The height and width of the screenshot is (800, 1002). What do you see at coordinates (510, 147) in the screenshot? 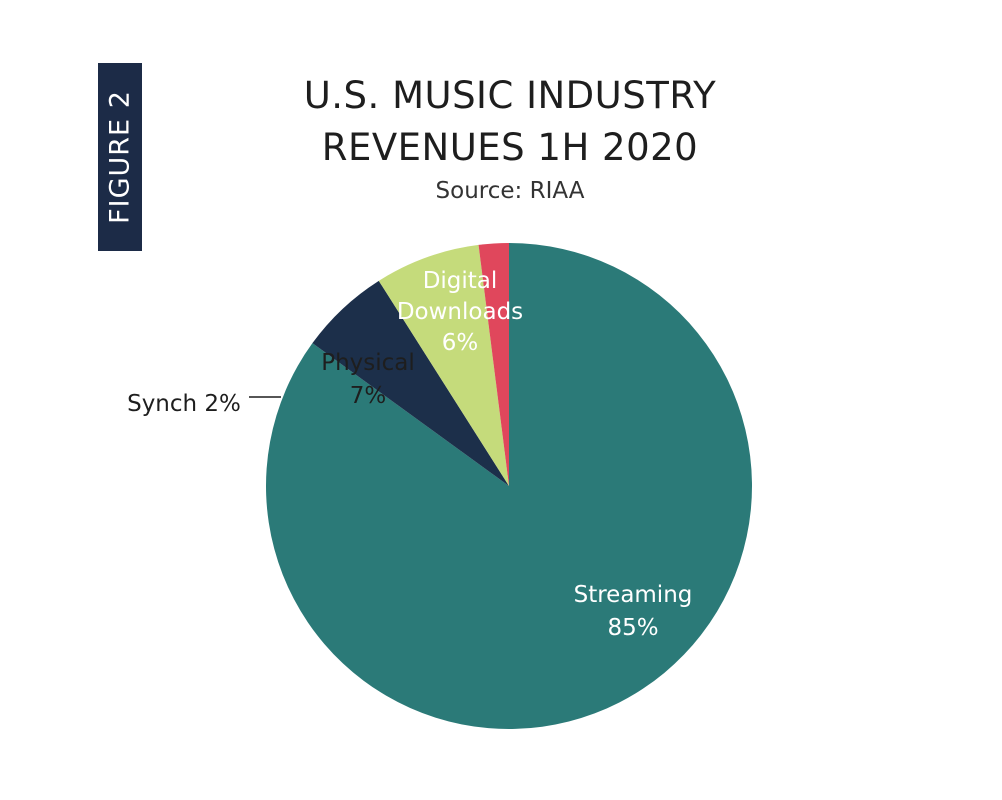
I see `chart-title-line-2: REVENUES 1H 2020` at bounding box center [510, 147].